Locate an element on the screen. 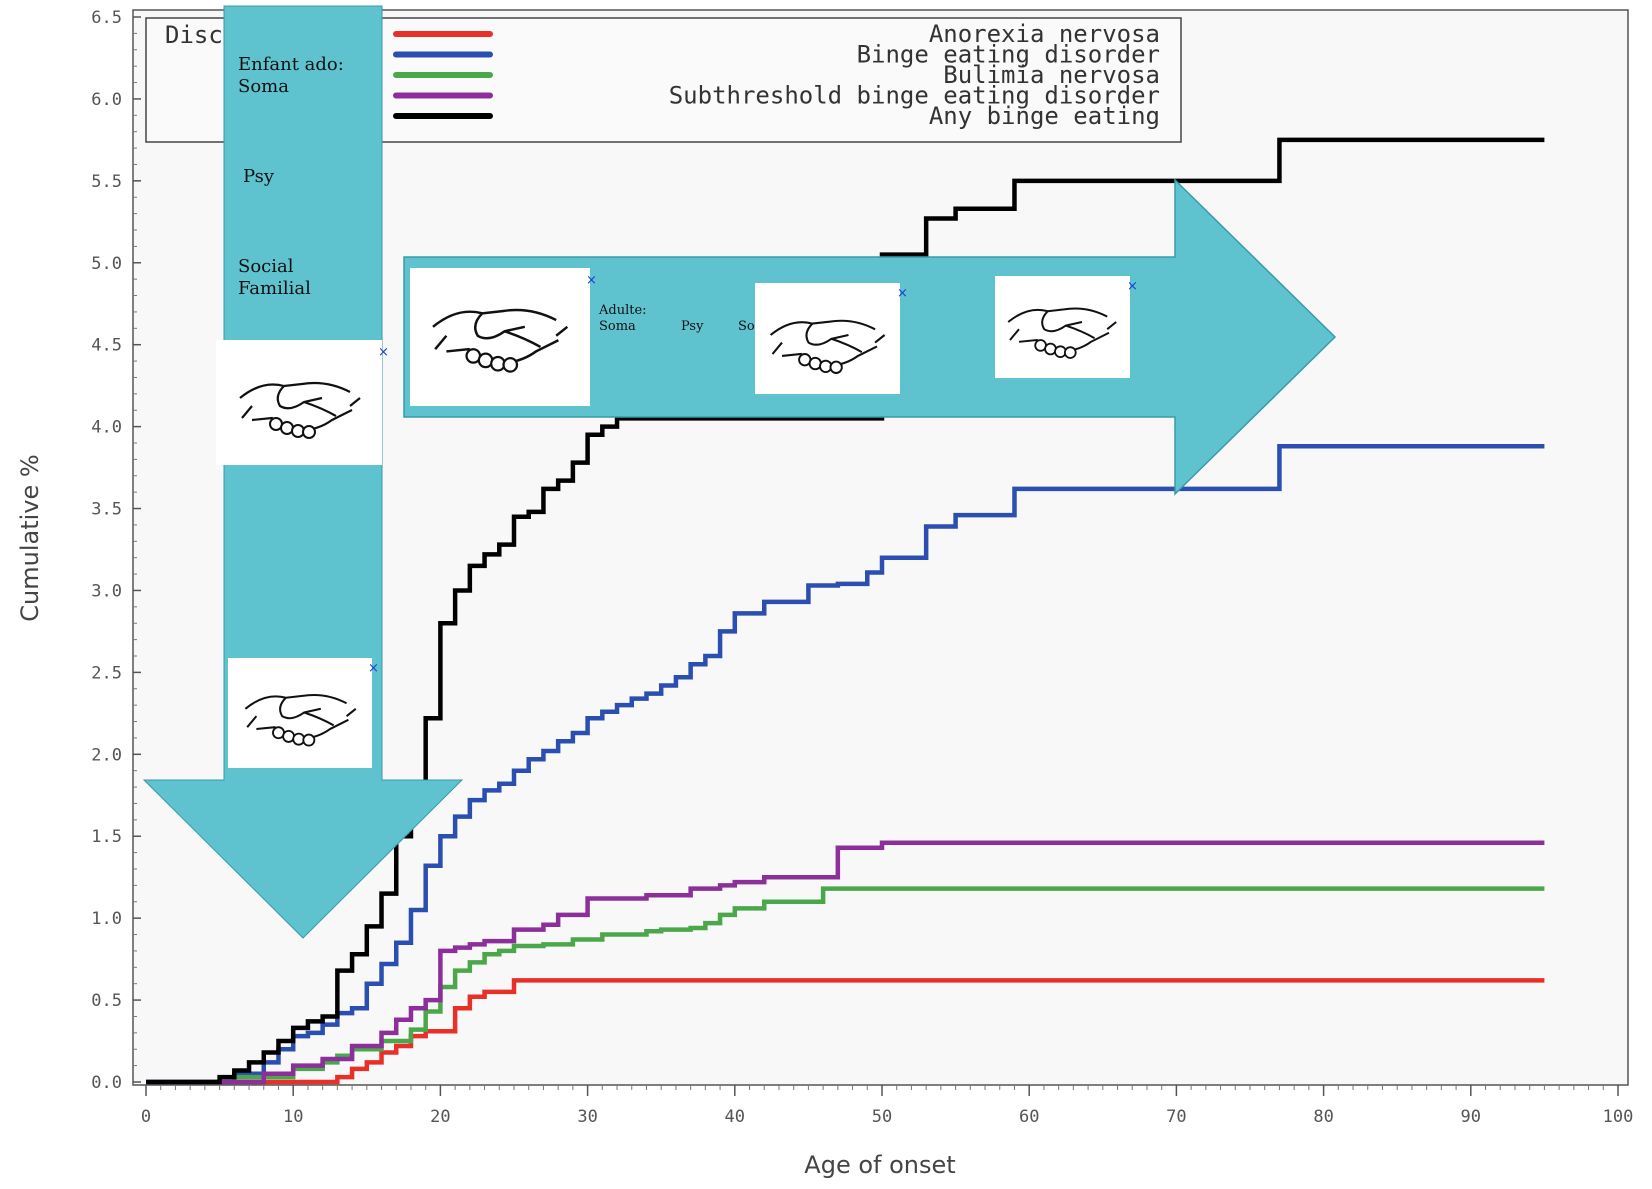 The height and width of the screenshot is (1189, 1652). horizontal-arrow-line-3: Psy is located at coordinates (692, 326).